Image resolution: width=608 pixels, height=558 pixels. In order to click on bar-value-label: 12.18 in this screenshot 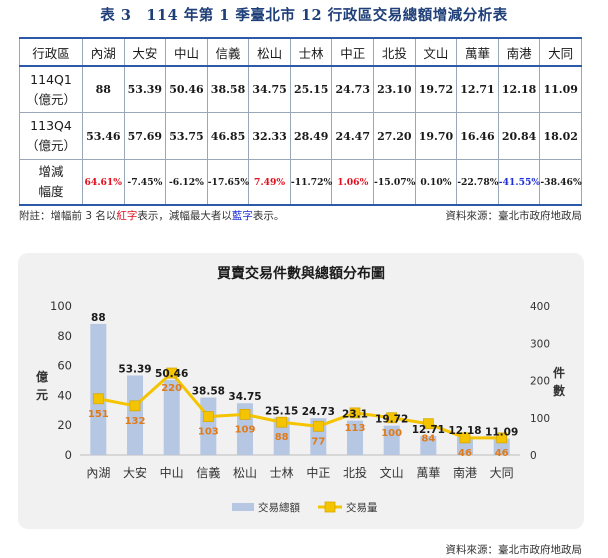, I will do `click(464, 431)`.